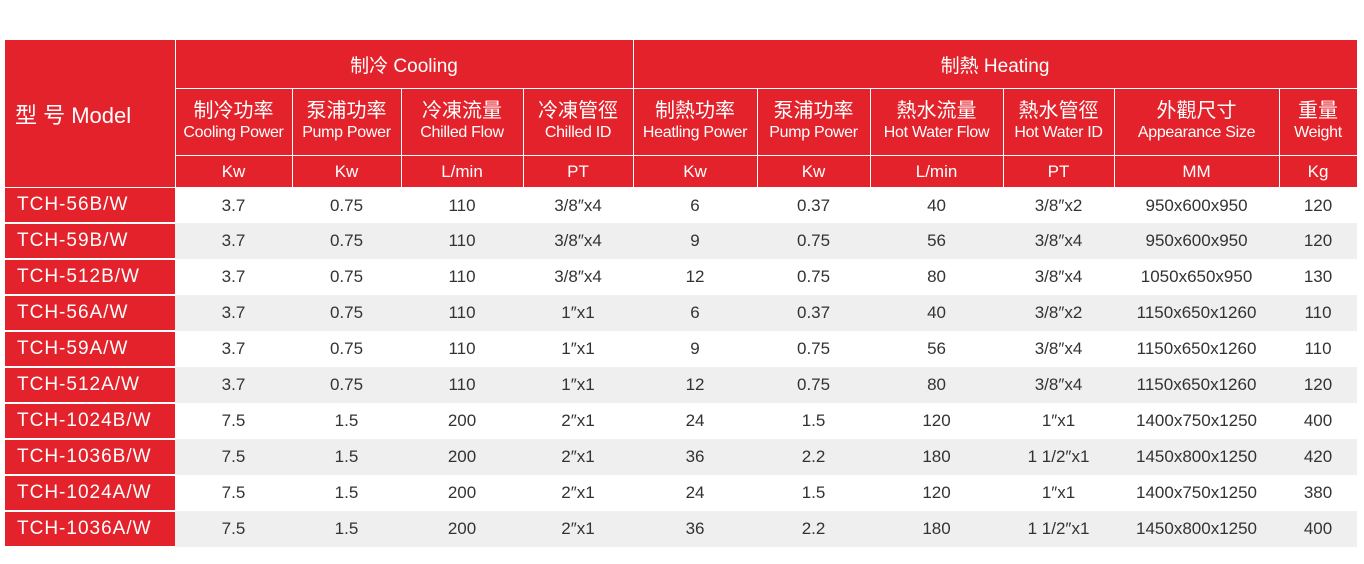 The height and width of the screenshot is (564, 1364). What do you see at coordinates (90, 313) in the screenshot?
I see `model-cell: TCH-56A/W` at bounding box center [90, 313].